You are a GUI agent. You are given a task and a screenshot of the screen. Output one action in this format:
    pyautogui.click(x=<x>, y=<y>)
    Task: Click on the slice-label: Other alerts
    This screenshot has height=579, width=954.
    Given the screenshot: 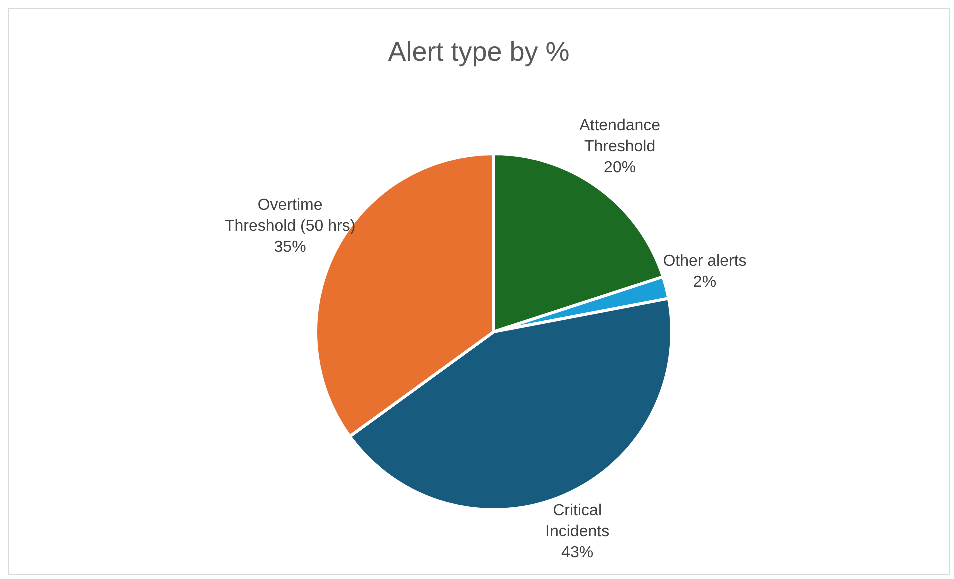 What is the action you would take?
    pyautogui.click(x=705, y=261)
    